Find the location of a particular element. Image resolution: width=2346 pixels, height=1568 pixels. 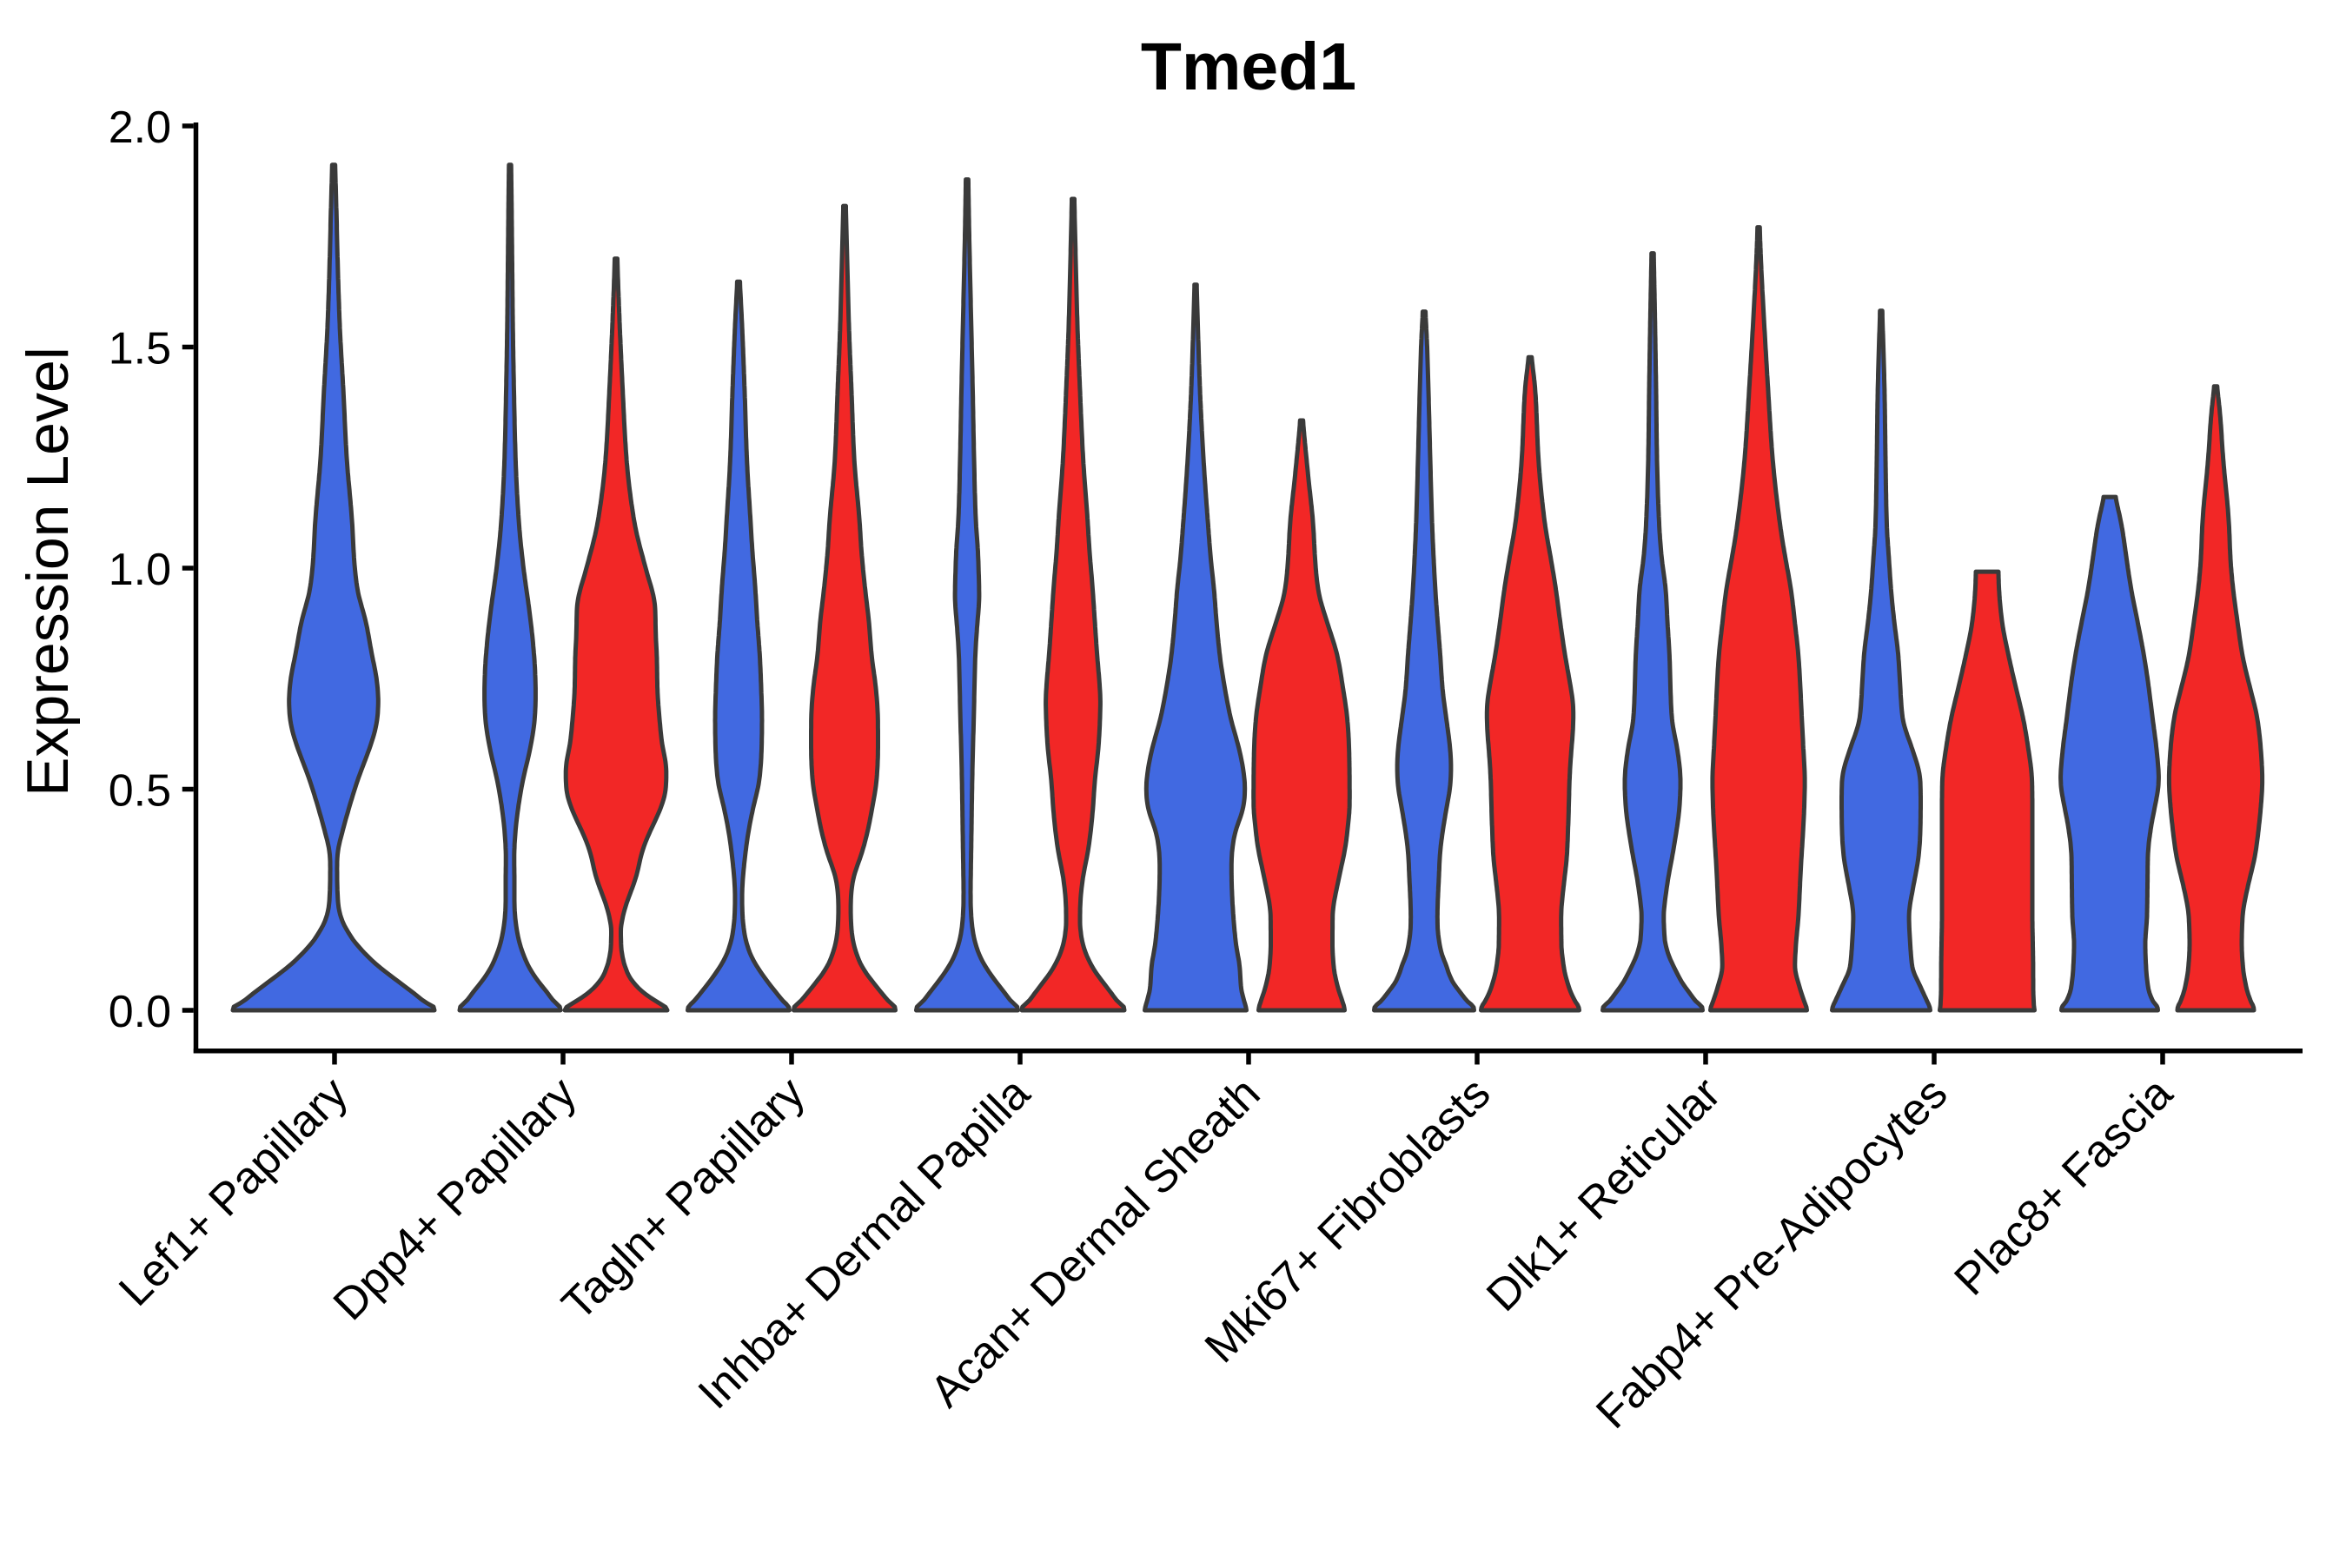

svg-text: 0.0 is located at coordinates (140, 1012).